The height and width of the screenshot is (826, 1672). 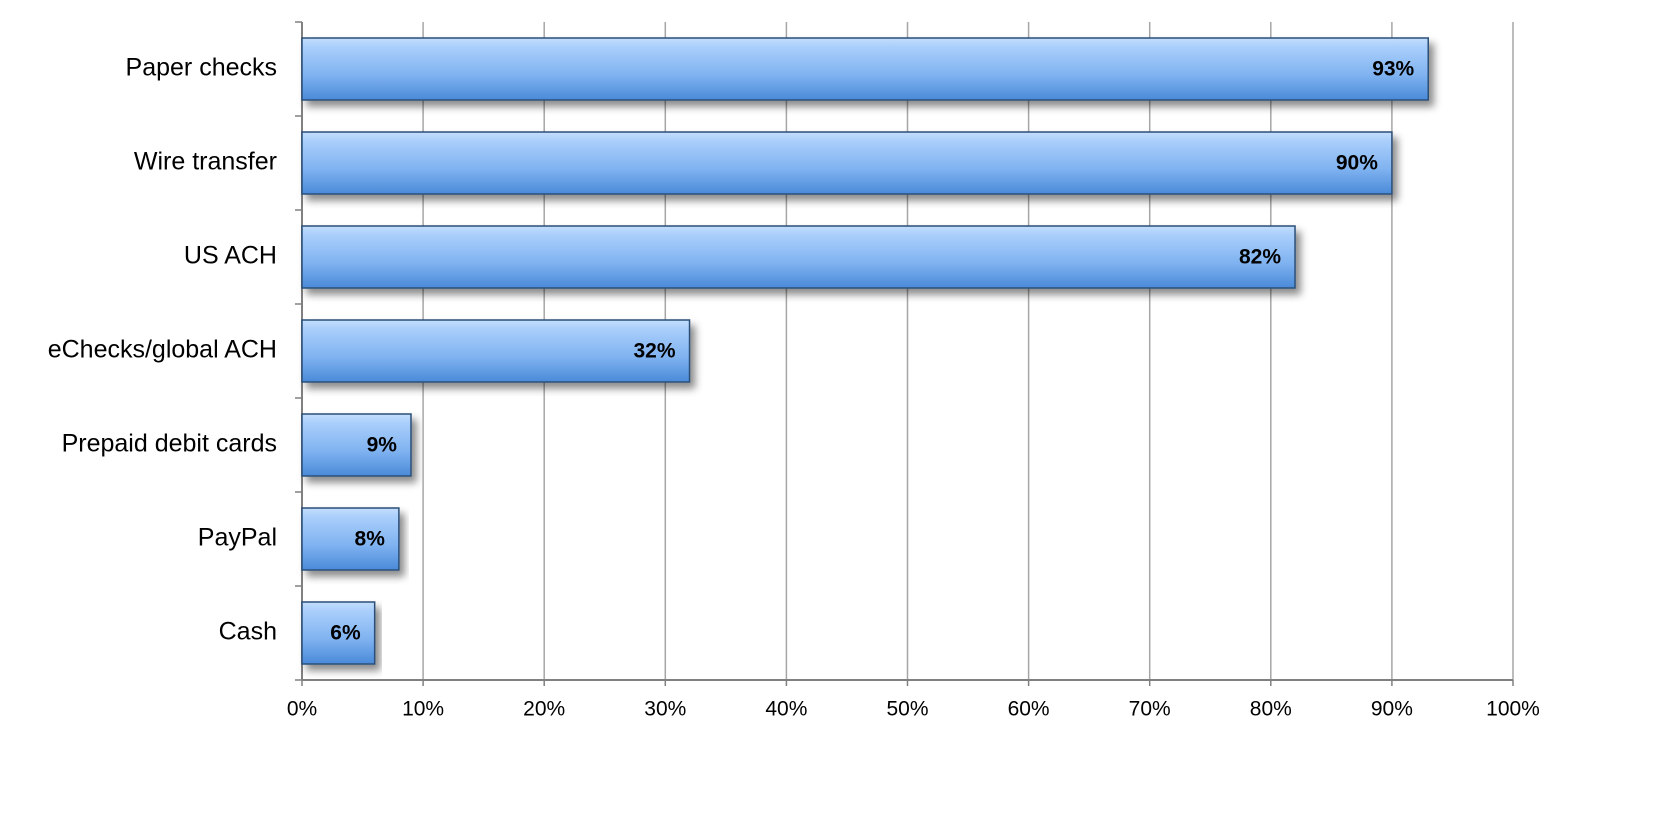 I want to click on x-tick-label: 30%, so click(x=665, y=709).